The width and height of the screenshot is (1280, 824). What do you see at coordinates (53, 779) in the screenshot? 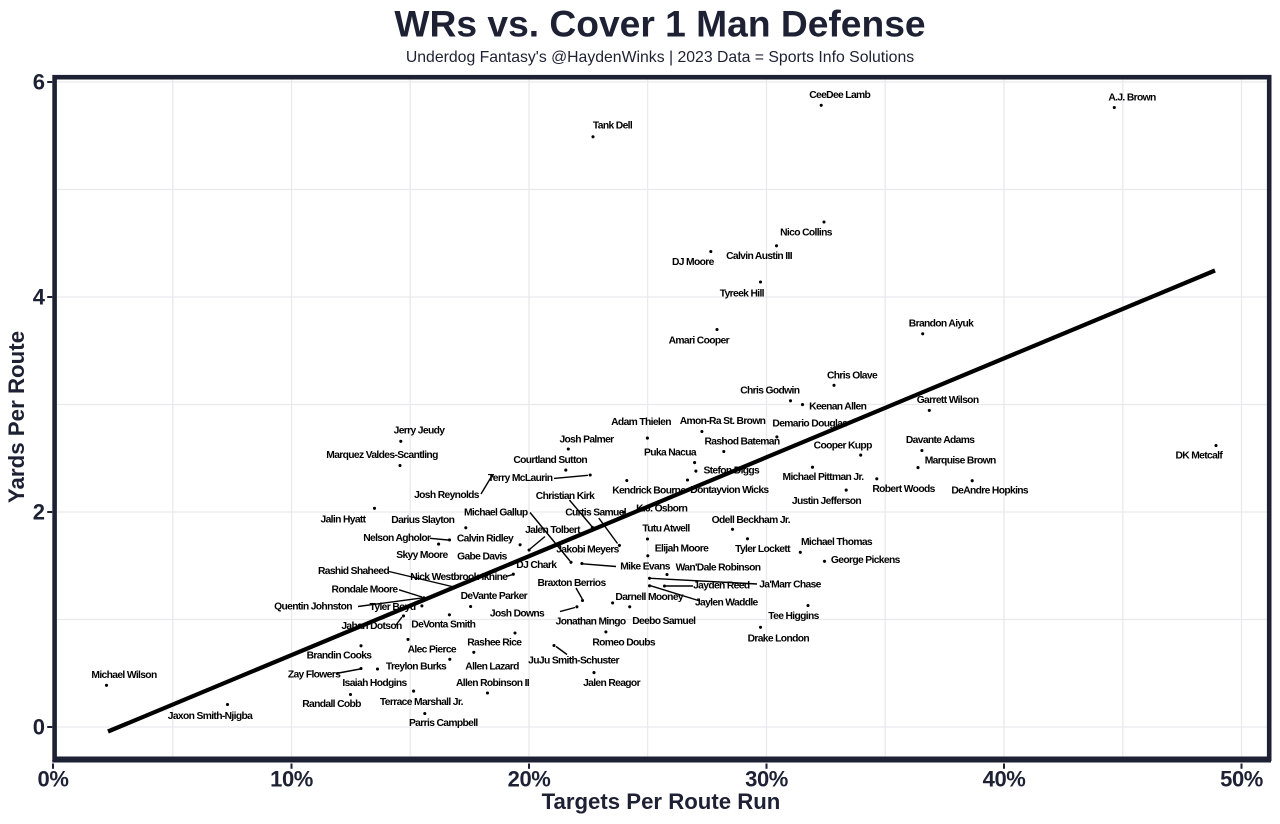
I see `svg-text: 0%` at bounding box center [53, 779].